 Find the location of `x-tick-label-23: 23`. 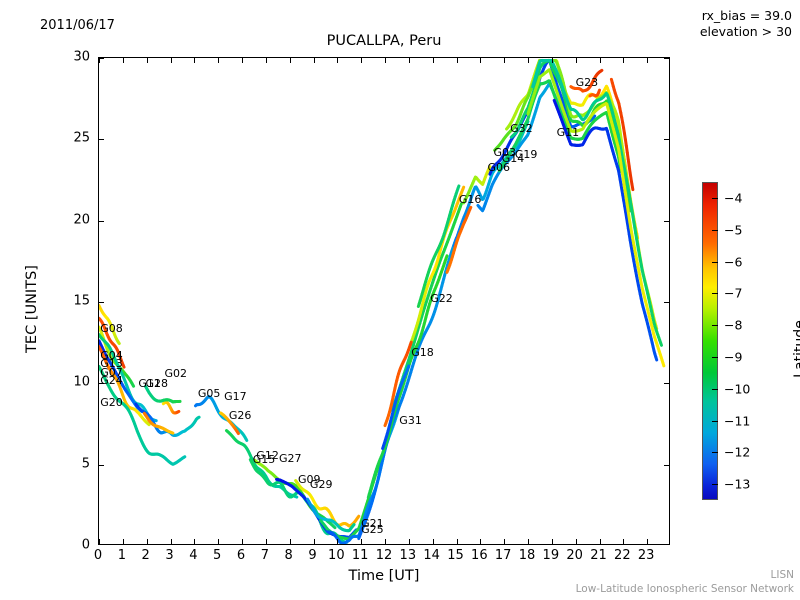

x-tick-label-23: 23 is located at coordinates (646, 555).